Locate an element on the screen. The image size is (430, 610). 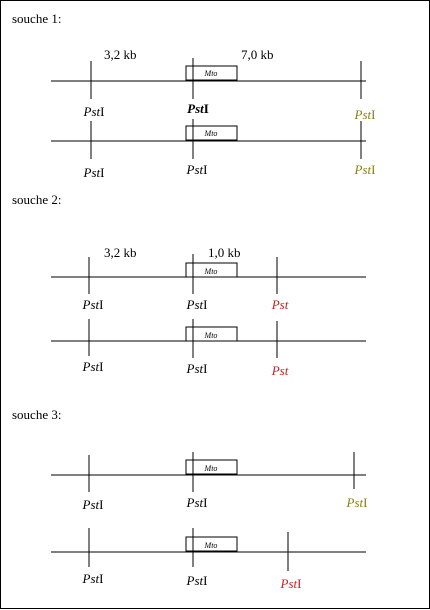
strain-3-molecule-1: Mto PstI PstI PstI is located at coordinates (209, 482).